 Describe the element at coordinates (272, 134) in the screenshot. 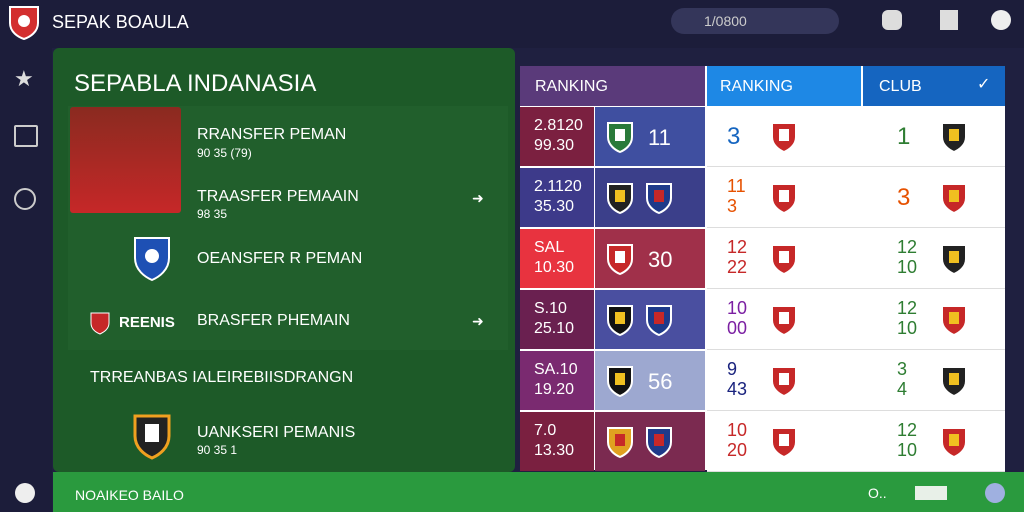

I see `item-title: RRANSFER PEMAN` at that location.